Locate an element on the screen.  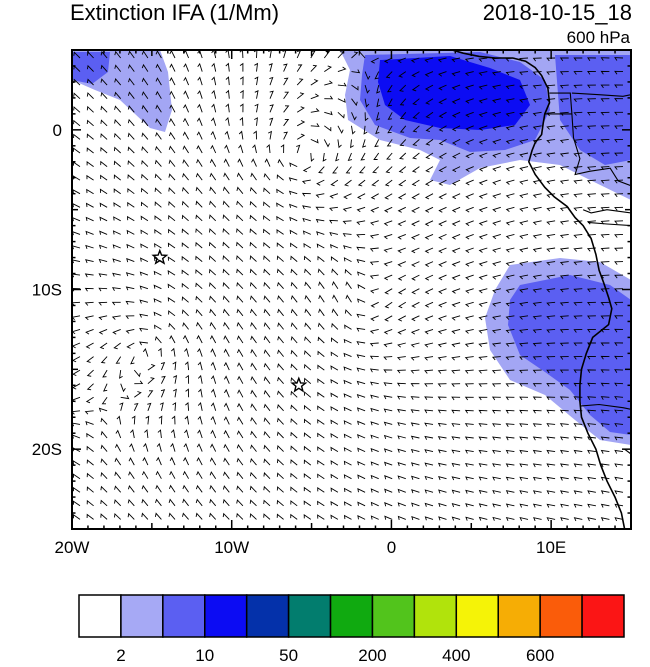
colorbar: 2 10 50 200 400 600 is located at coordinates (351, 629).